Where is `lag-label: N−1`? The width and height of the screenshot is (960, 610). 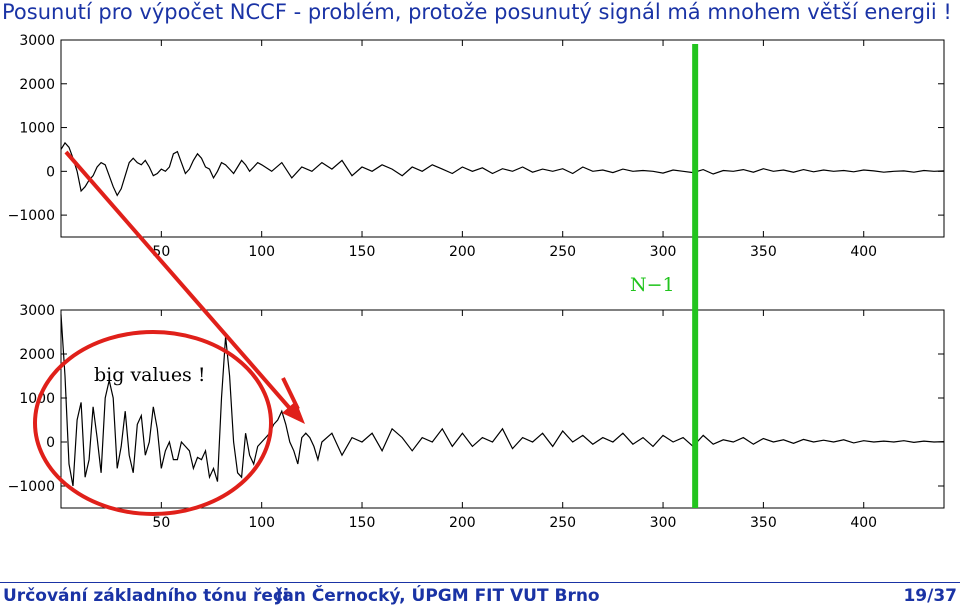 lag-label: N−1 is located at coordinates (652, 285).